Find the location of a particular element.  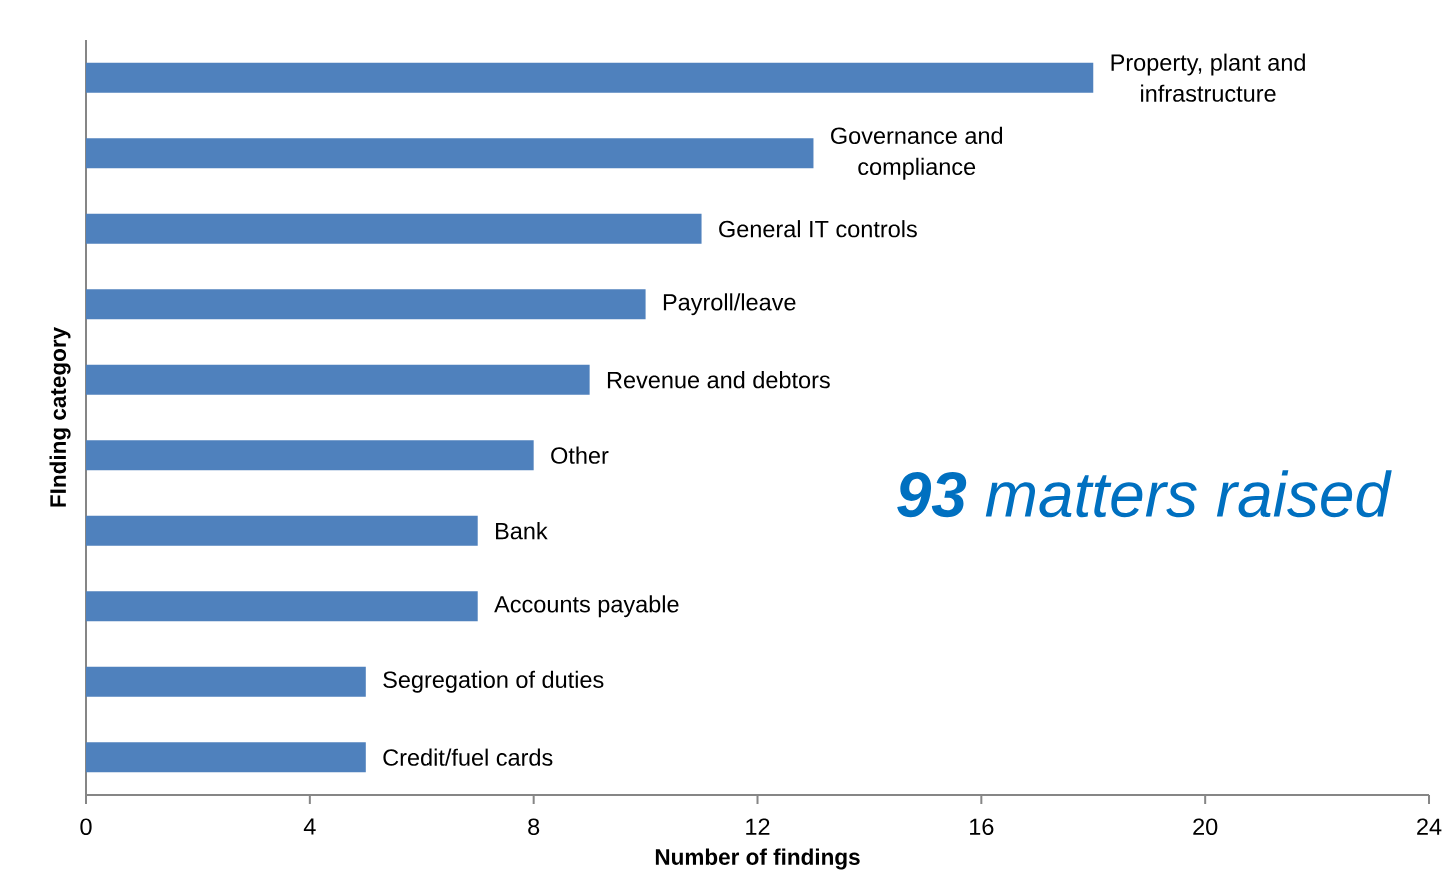

x-axis-title: Number of findings is located at coordinates (757, 859).